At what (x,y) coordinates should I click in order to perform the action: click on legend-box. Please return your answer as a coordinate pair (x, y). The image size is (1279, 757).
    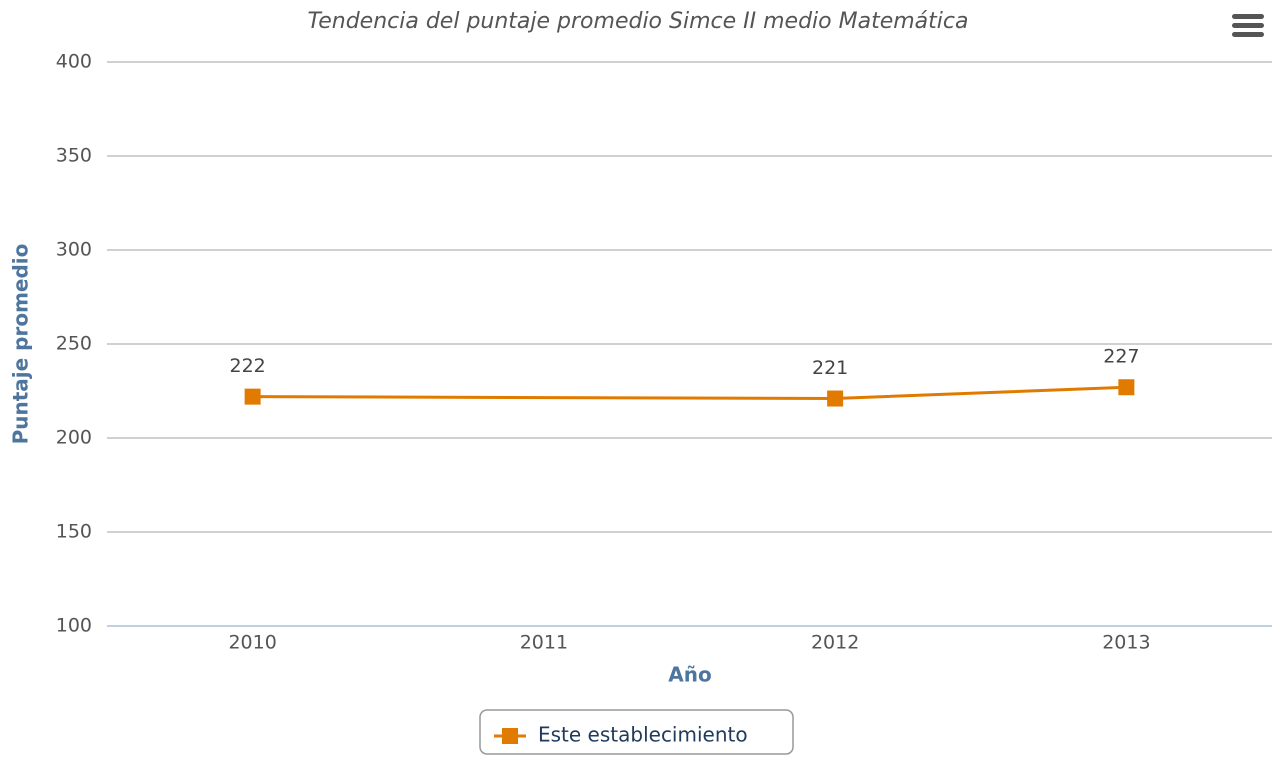
    Looking at the image, I should click on (636, 732).